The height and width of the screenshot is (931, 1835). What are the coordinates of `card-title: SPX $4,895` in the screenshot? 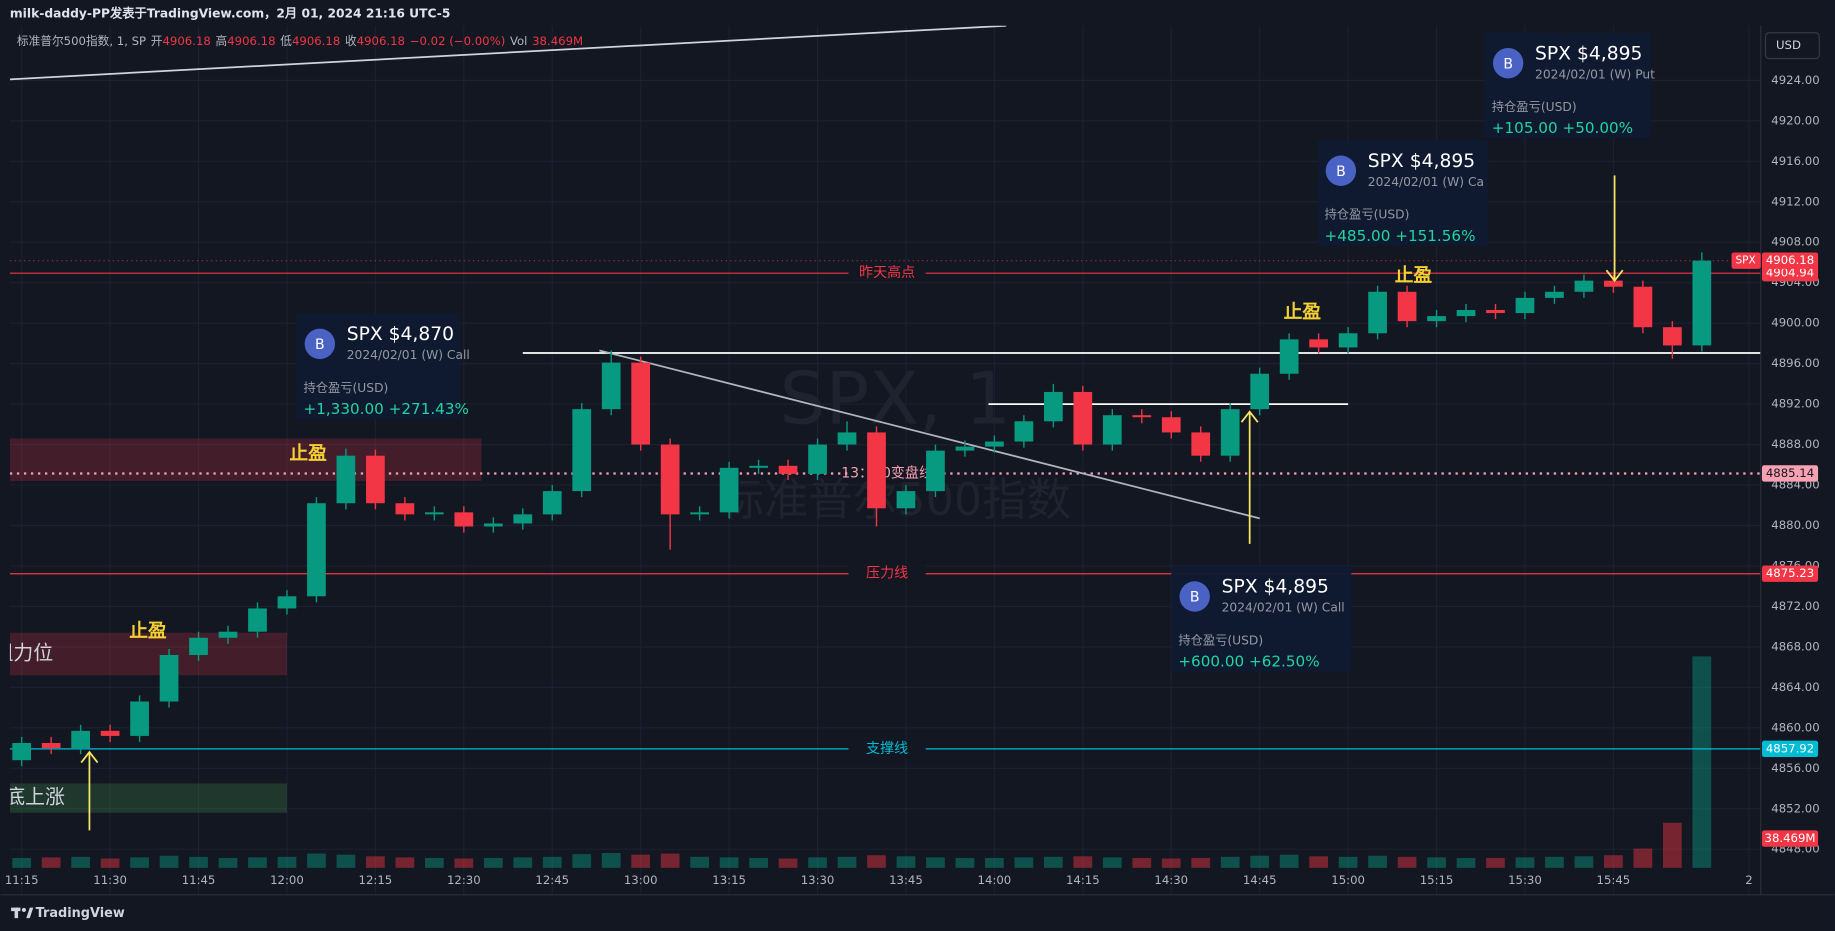 It's located at (1588, 53).